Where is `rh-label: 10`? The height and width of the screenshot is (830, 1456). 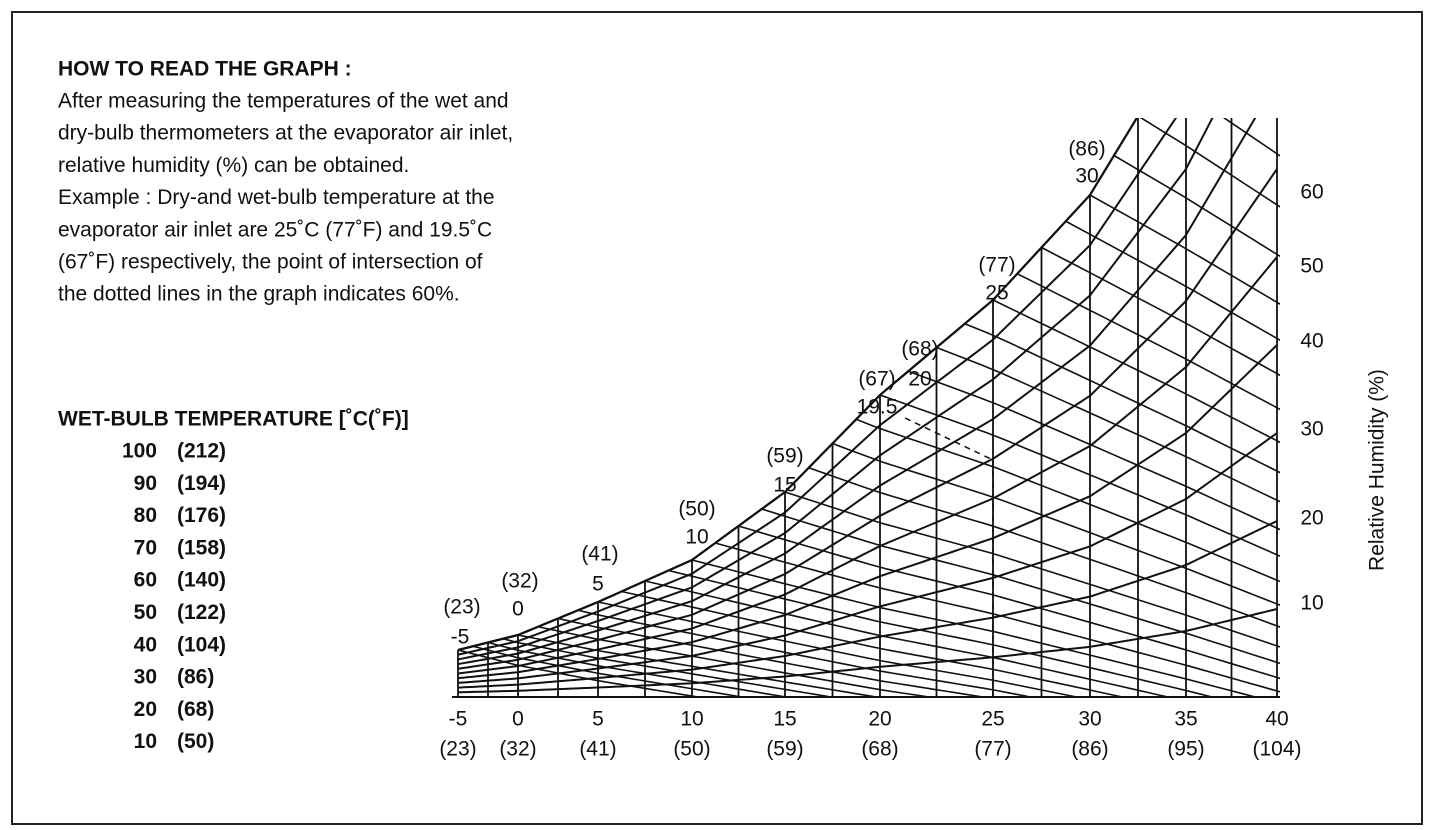
rh-label: 10 is located at coordinates (1311, 603).